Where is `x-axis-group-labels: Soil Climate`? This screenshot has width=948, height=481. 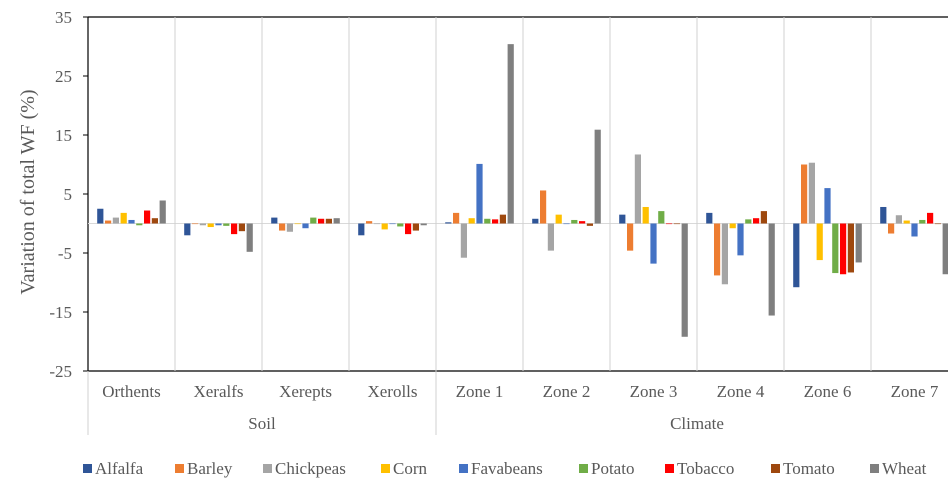
x-axis-group-labels: Soil Climate is located at coordinates (405, 403).